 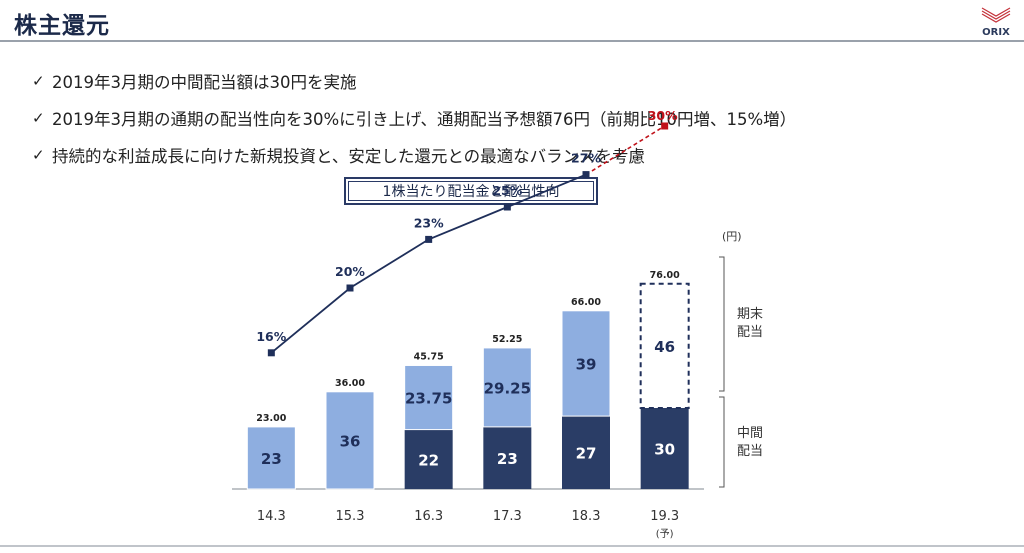 I want to click on bar-total-label: 45.75, so click(x=429, y=356).